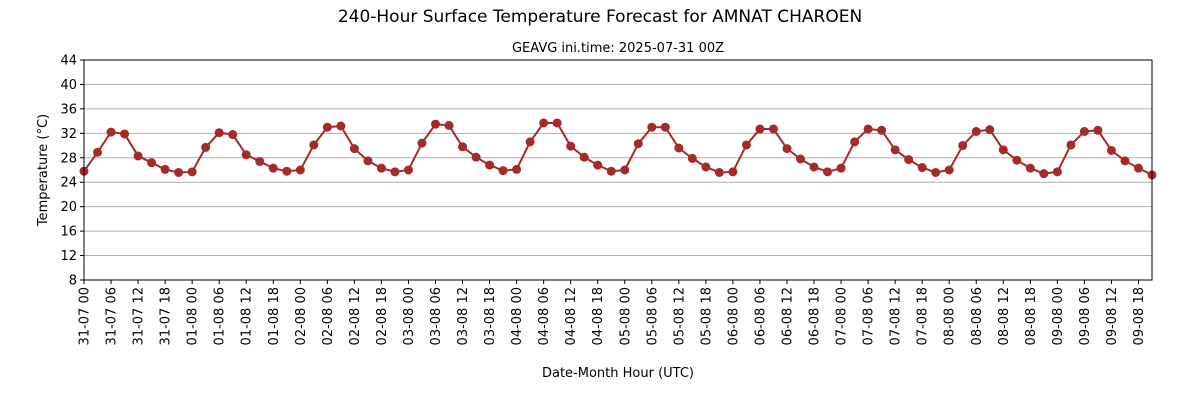 The width and height of the screenshot is (1200, 400). I want to click on x-tick-label: 03-08 18, so click(490, 316).